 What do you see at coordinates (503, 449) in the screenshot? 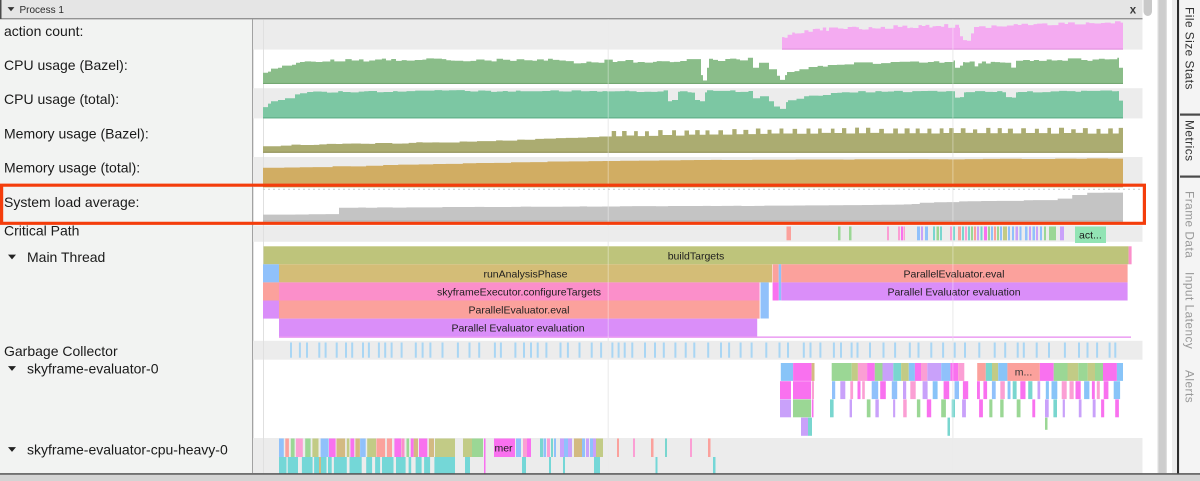
I see `svg-text: mer` at bounding box center [503, 449].